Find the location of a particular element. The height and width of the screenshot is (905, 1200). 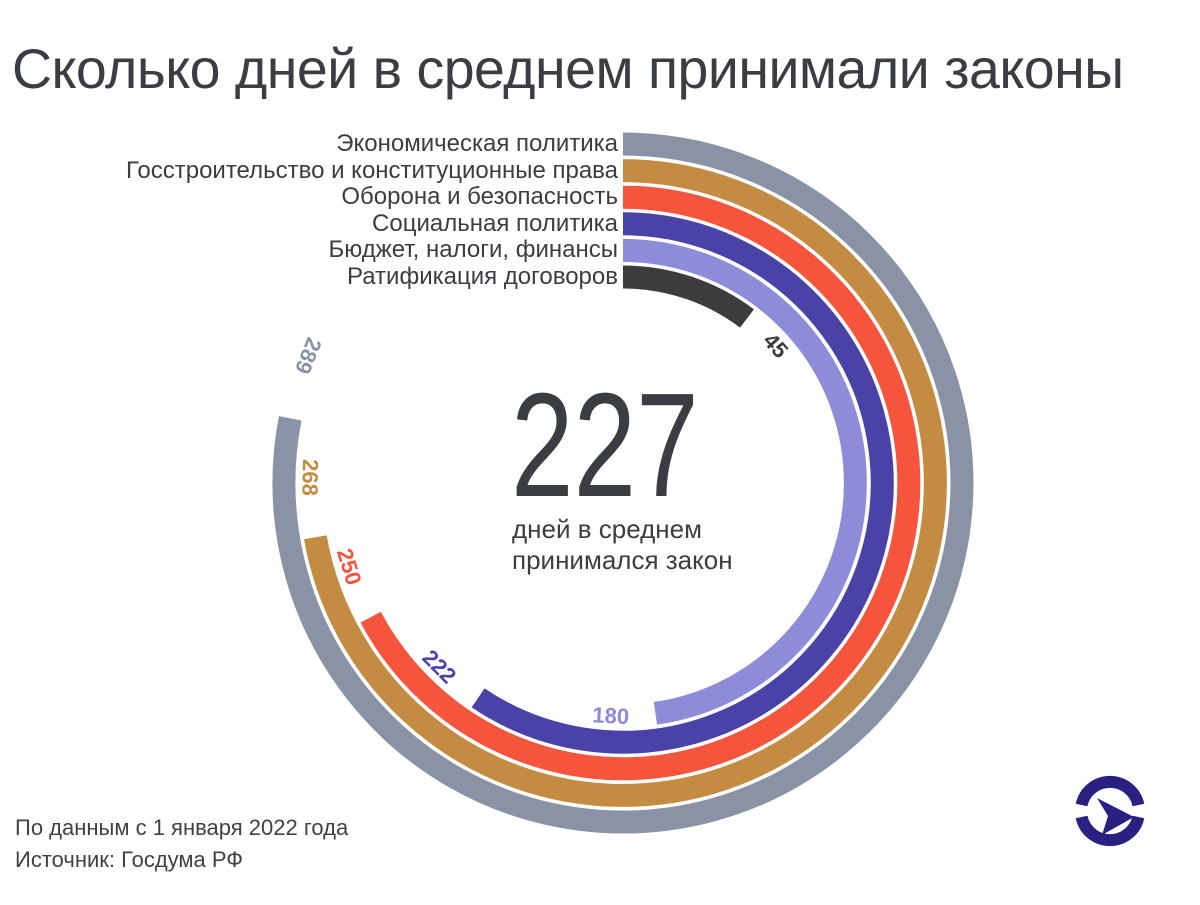

page-title: Сколько дней в среднем принимали законы is located at coordinates (568, 68).